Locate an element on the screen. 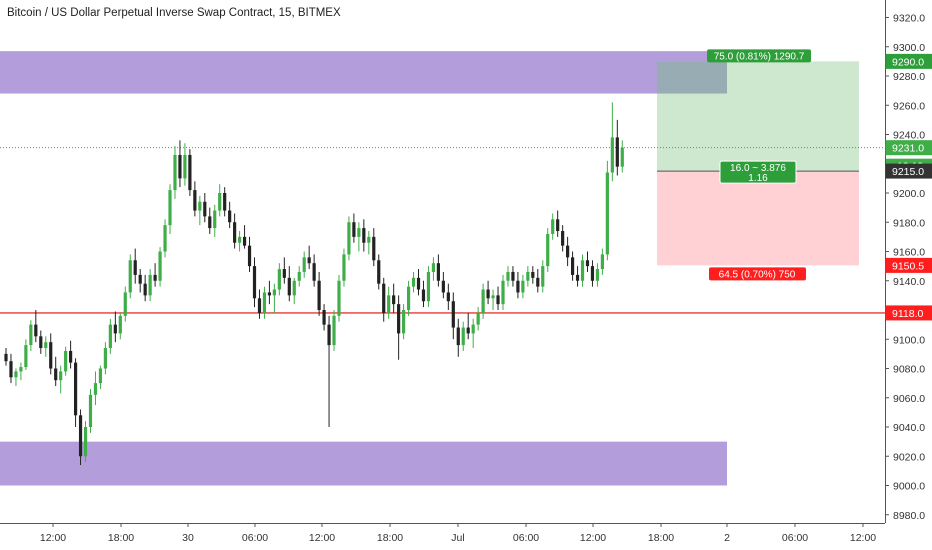 Image resolution: width=932 pixels, height=550 pixels. stop-label-box is located at coordinates (757, 274).